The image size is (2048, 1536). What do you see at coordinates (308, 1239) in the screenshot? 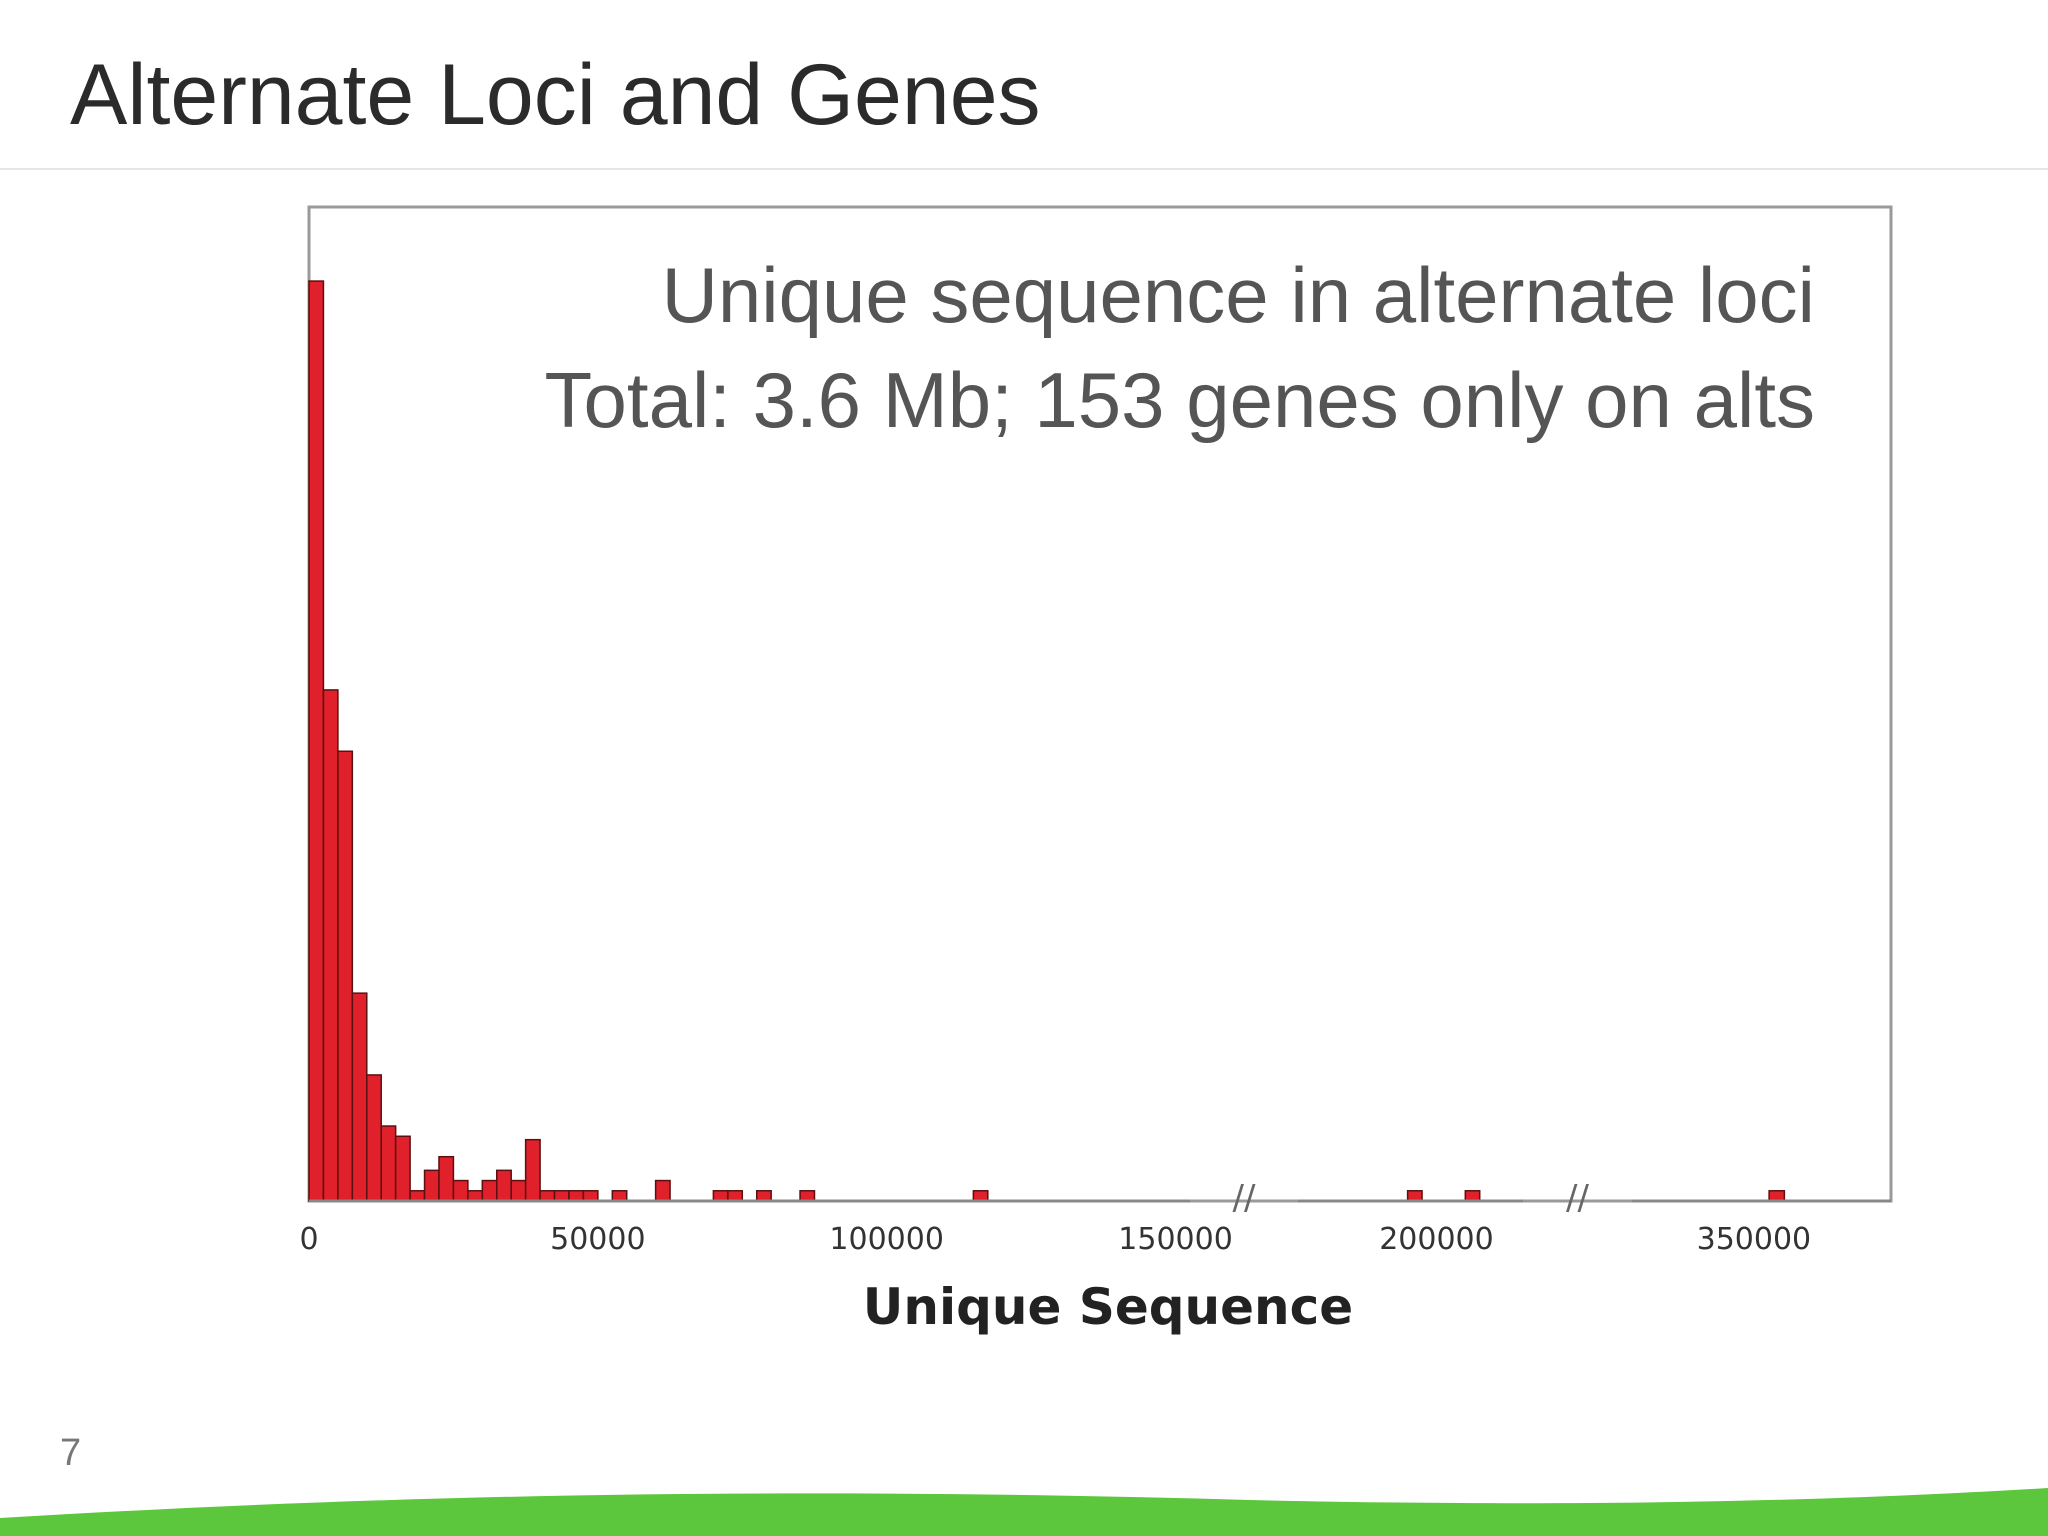
I see `x-tick-label-0: 0` at bounding box center [308, 1239].